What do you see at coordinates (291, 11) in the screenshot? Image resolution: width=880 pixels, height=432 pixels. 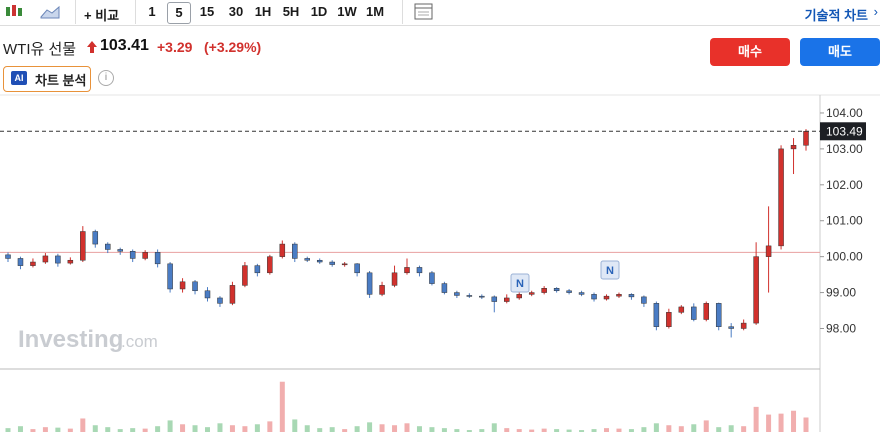 I see `interval-button: 5H` at bounding box center [291, 11].